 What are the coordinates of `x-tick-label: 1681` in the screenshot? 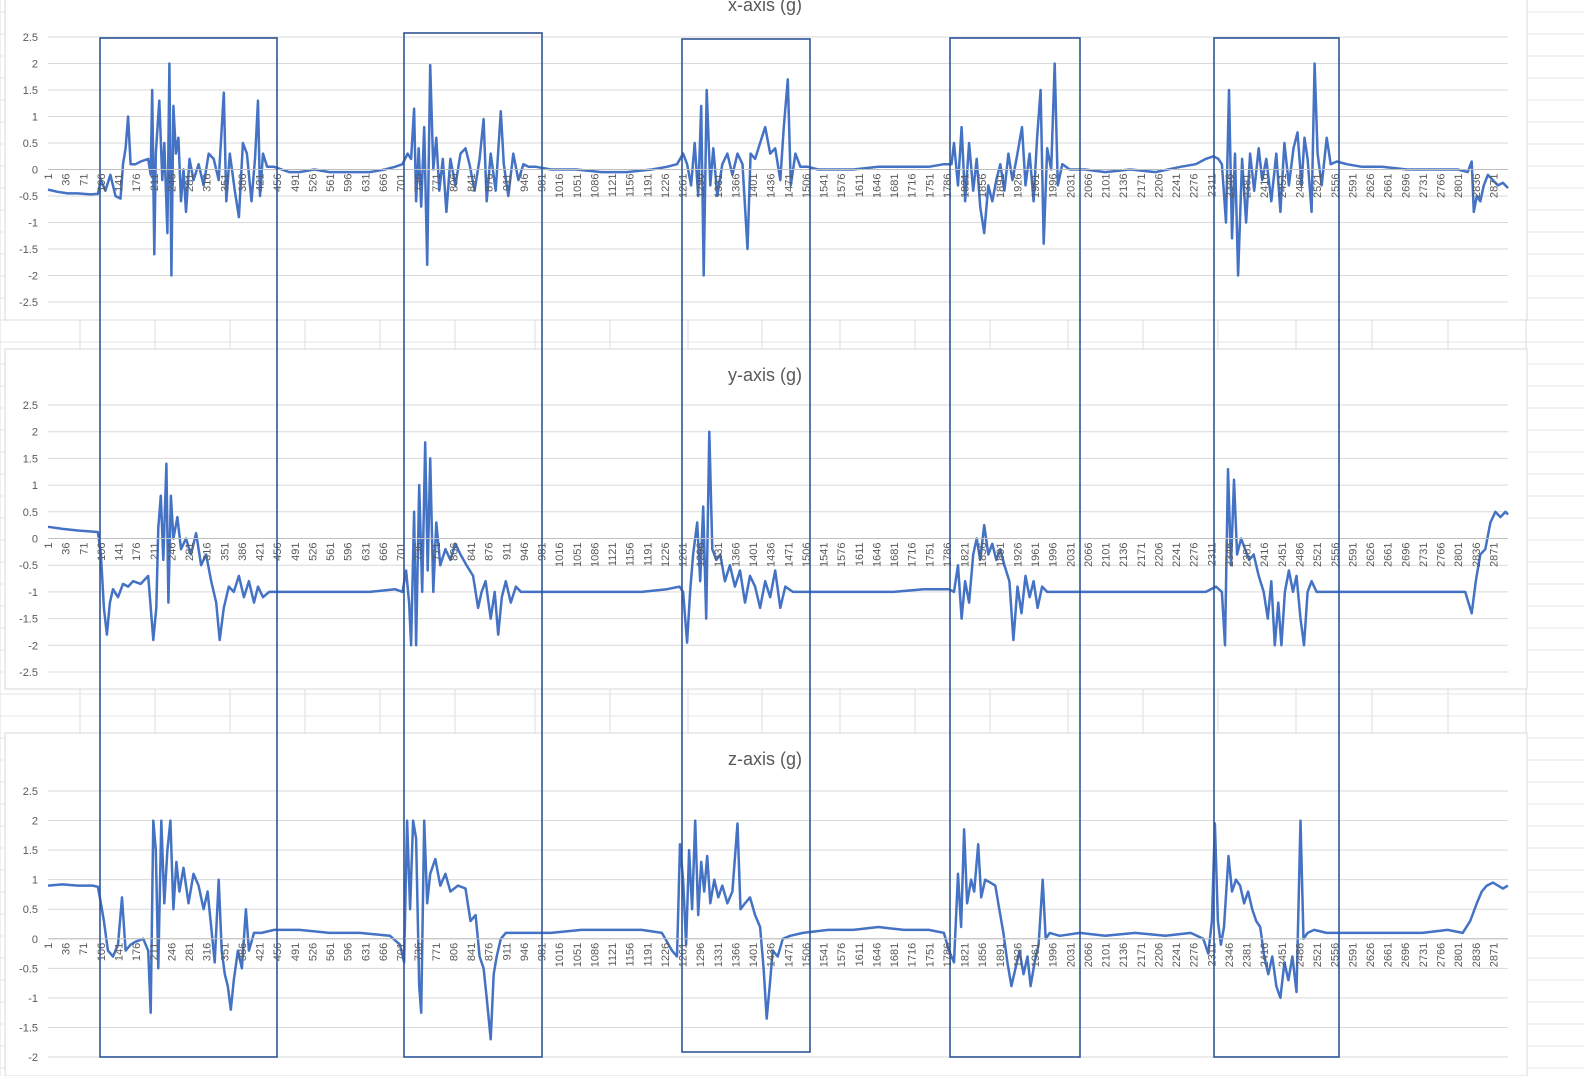 It's located at (895, 186).